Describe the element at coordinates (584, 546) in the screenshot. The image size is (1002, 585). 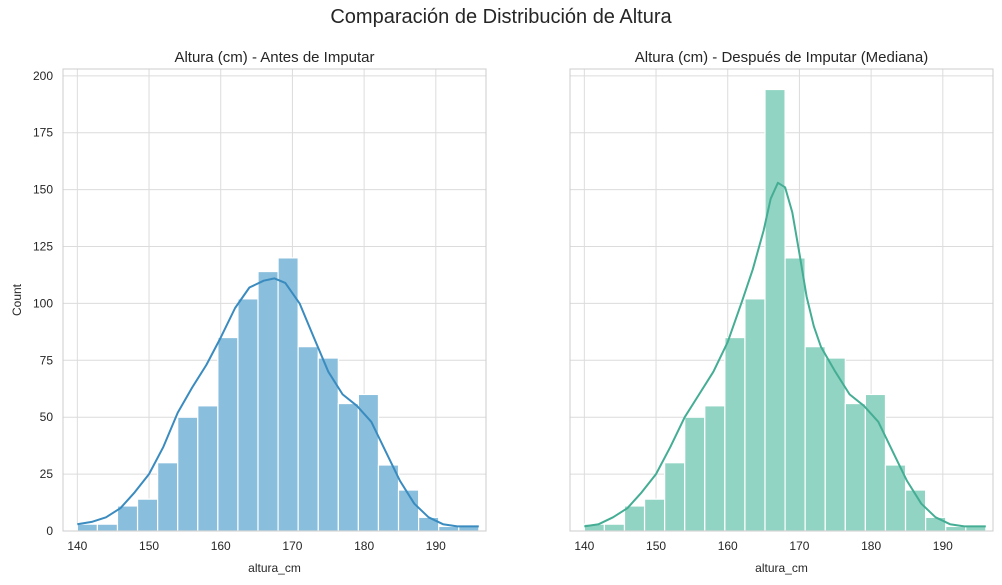
I see `chart-2-x-tick-label: 140` at that location.